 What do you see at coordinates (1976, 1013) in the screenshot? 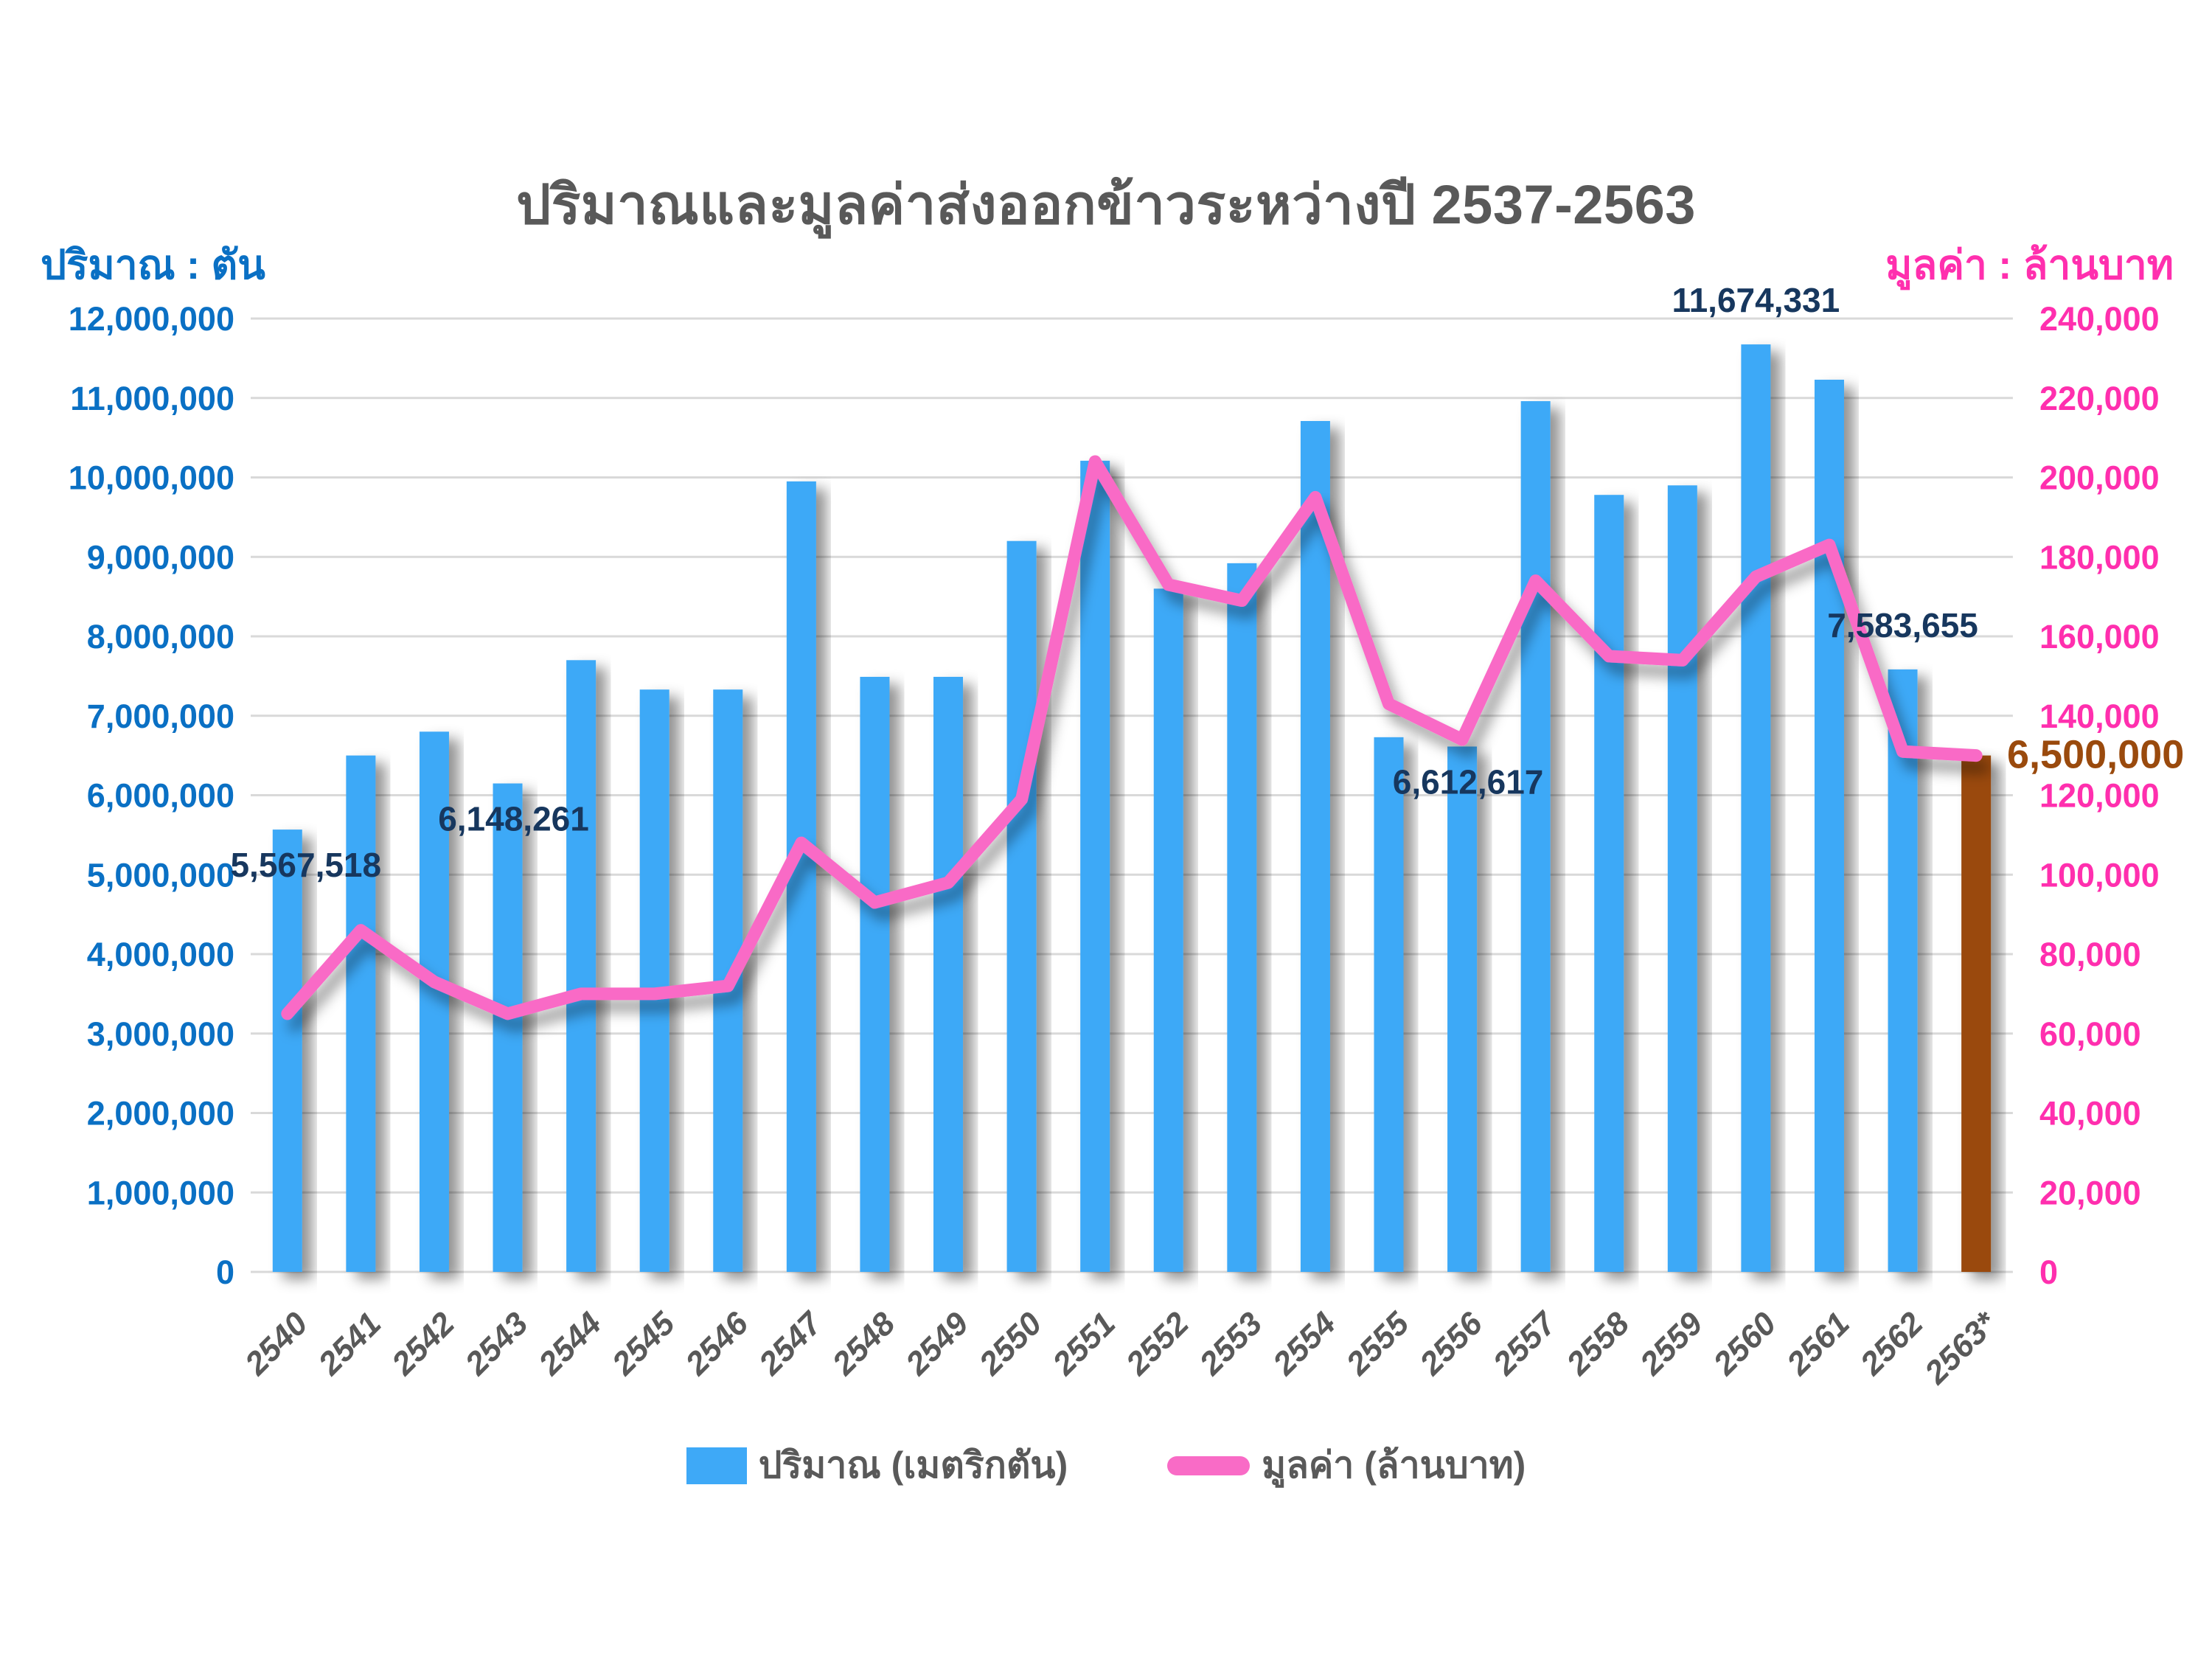
I see `bar-2563*` at bounding box center [1976, 1013].